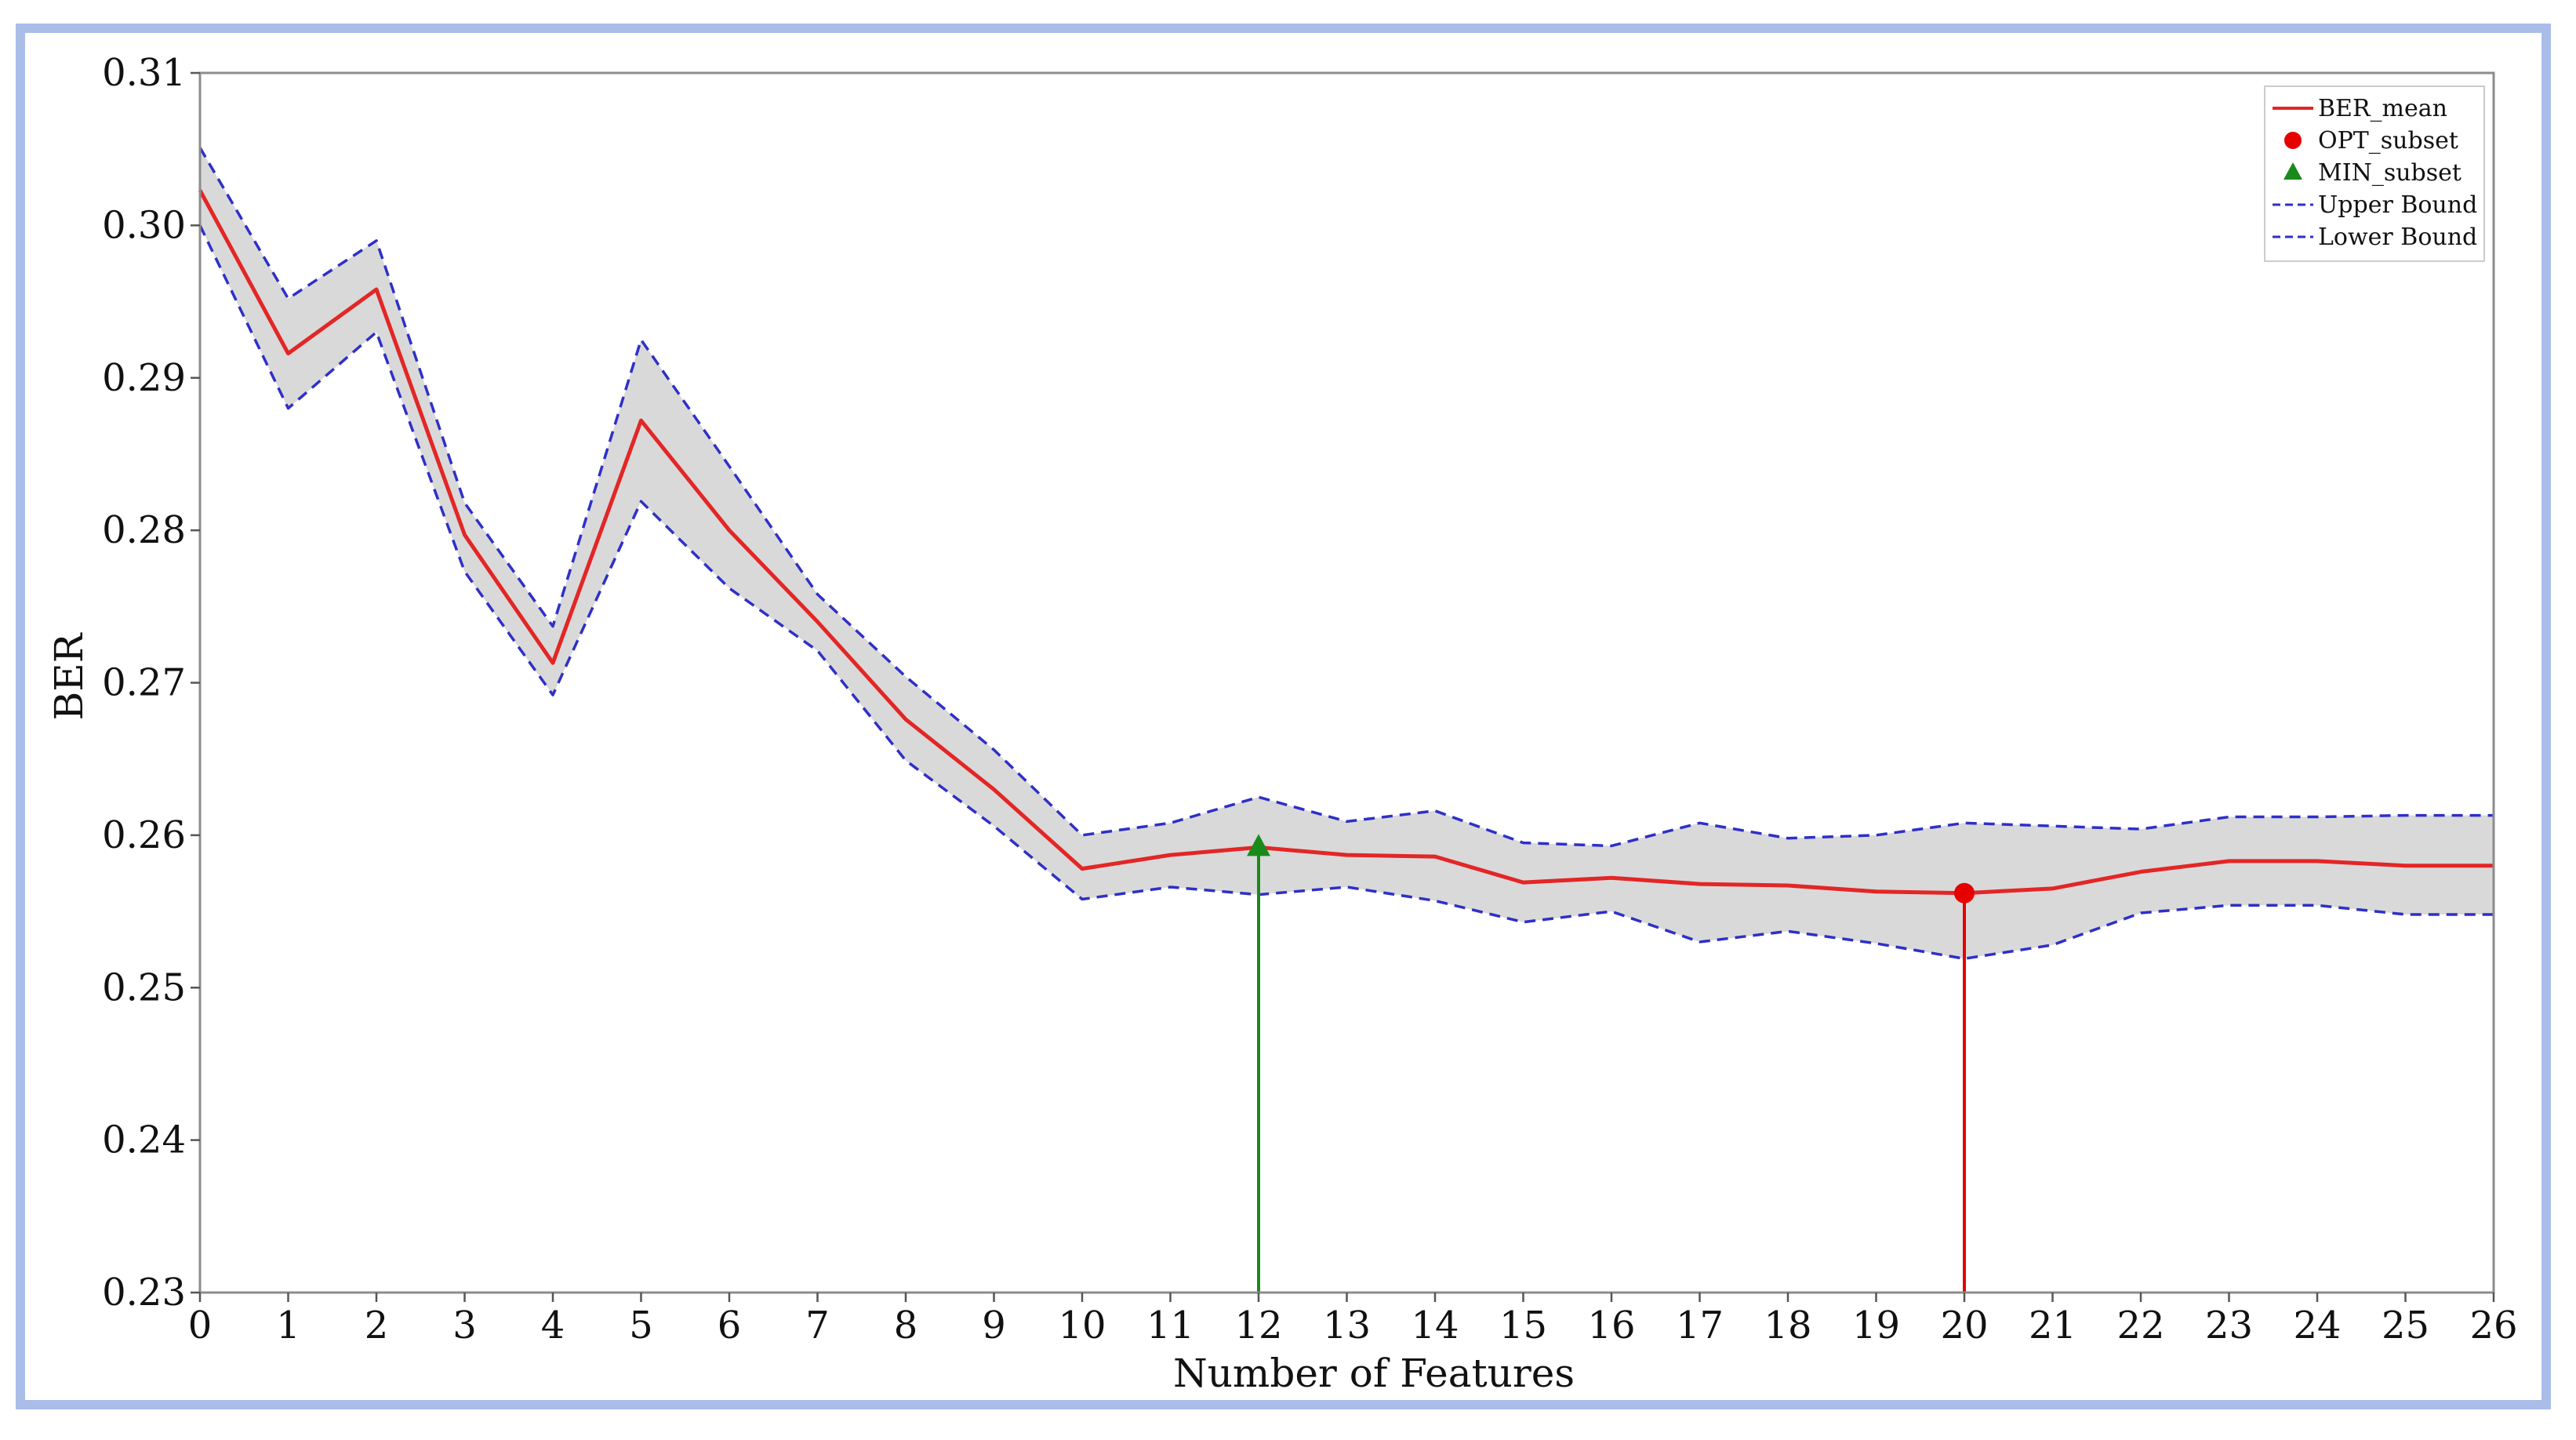  What do you see at coordinates (377, 1325) in the screenshot?
I see `x-tick-label: 2` at bounding box center [377, 1325].